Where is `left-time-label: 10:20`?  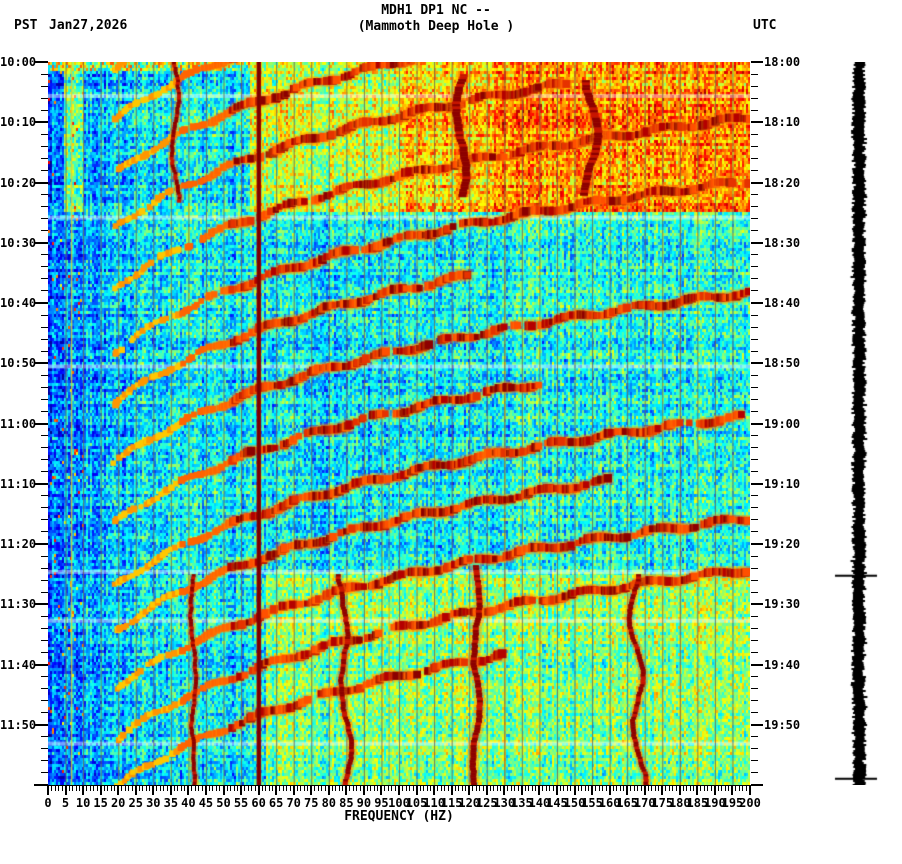
left-time-label: 10:20 is located at coordinates (18, 182).